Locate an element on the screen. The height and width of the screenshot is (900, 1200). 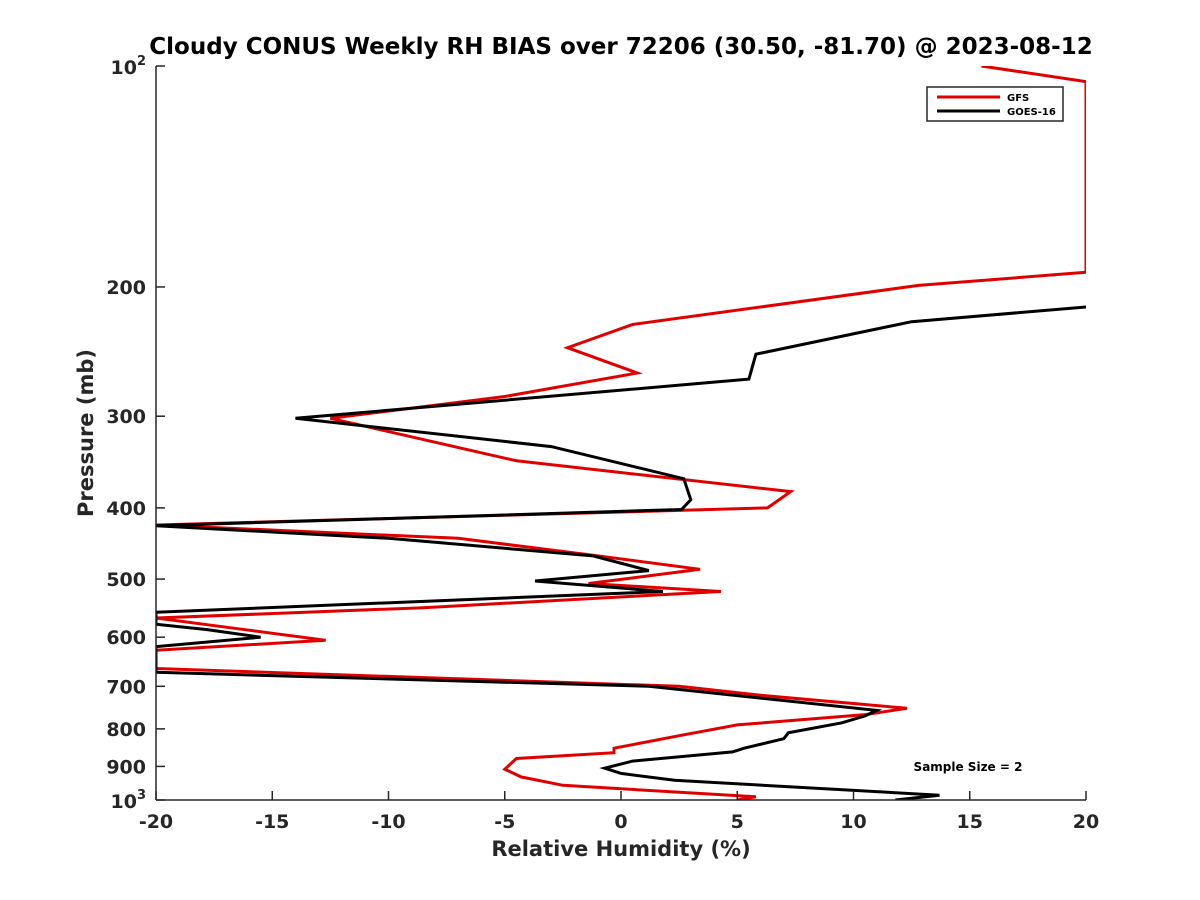
y-tick-label: 500 is located at coordinates (126, 580).